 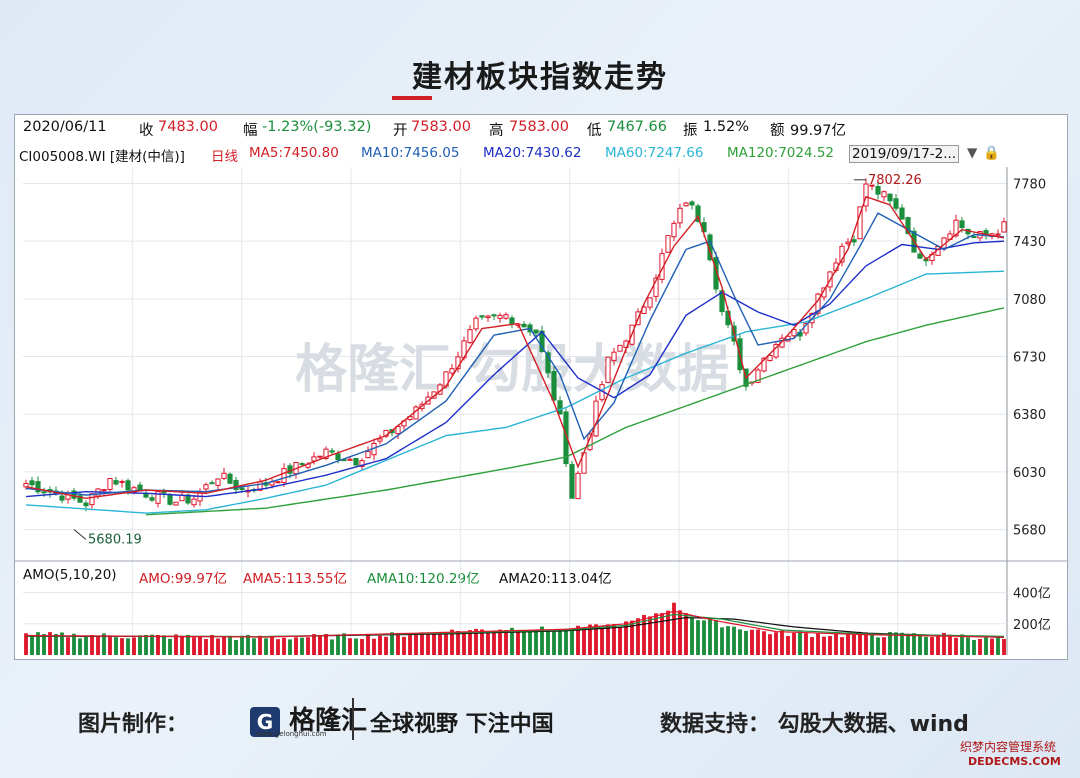 What do you see at coordinates (539, 127) in the screenshot?
I see `info-high: 7583.00` at bounding box center [539, 127].